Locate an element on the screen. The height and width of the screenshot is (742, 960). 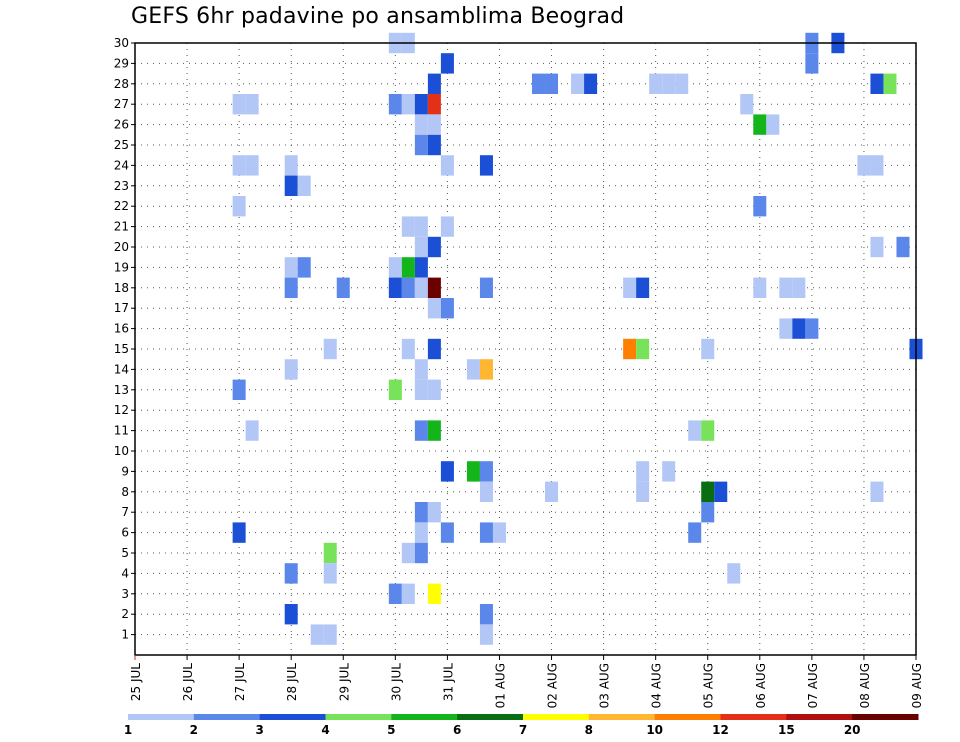
y-tick-label: 24 is located at coordinates (121, 165).